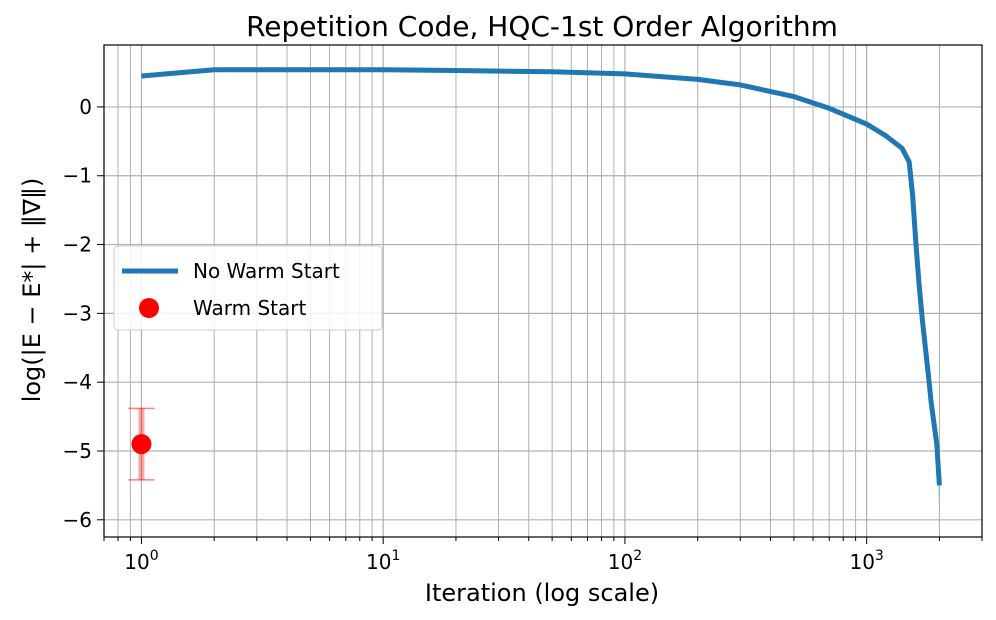  I want to click on legend-box, so click(248, 288).